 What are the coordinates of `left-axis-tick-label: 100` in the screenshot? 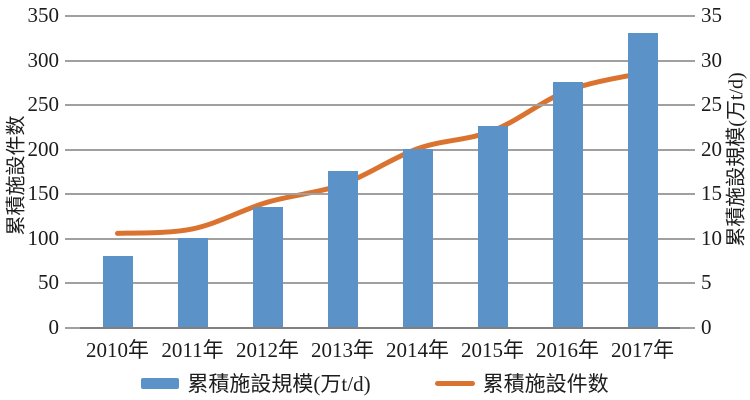 It's located at (43, 237).